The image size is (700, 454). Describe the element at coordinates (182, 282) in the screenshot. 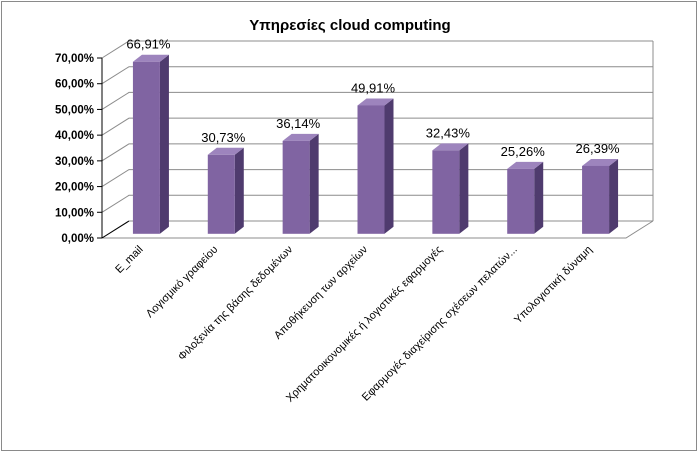

I see `category-label: Λογισμικό γραφείου` at that location.